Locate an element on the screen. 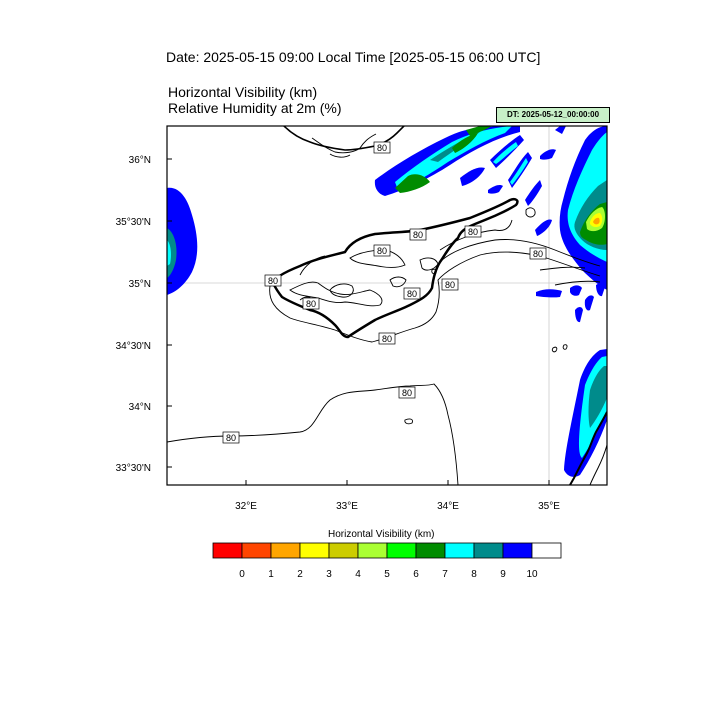 This screenshot has height=720, width=720. levant-coastline-inner is located at coordinates (598, 464).